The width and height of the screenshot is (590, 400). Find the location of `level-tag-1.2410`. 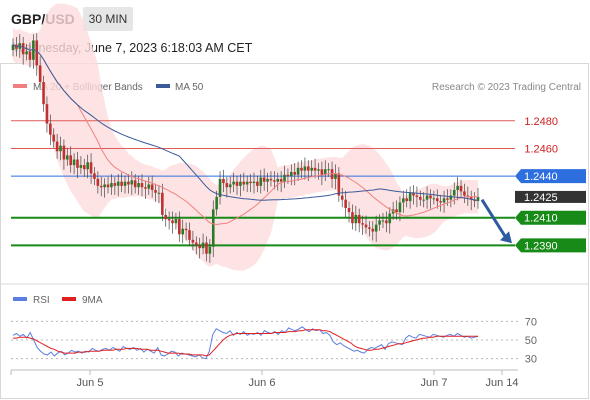

level-tag-1.2410 is located at coordinates (550, 217).